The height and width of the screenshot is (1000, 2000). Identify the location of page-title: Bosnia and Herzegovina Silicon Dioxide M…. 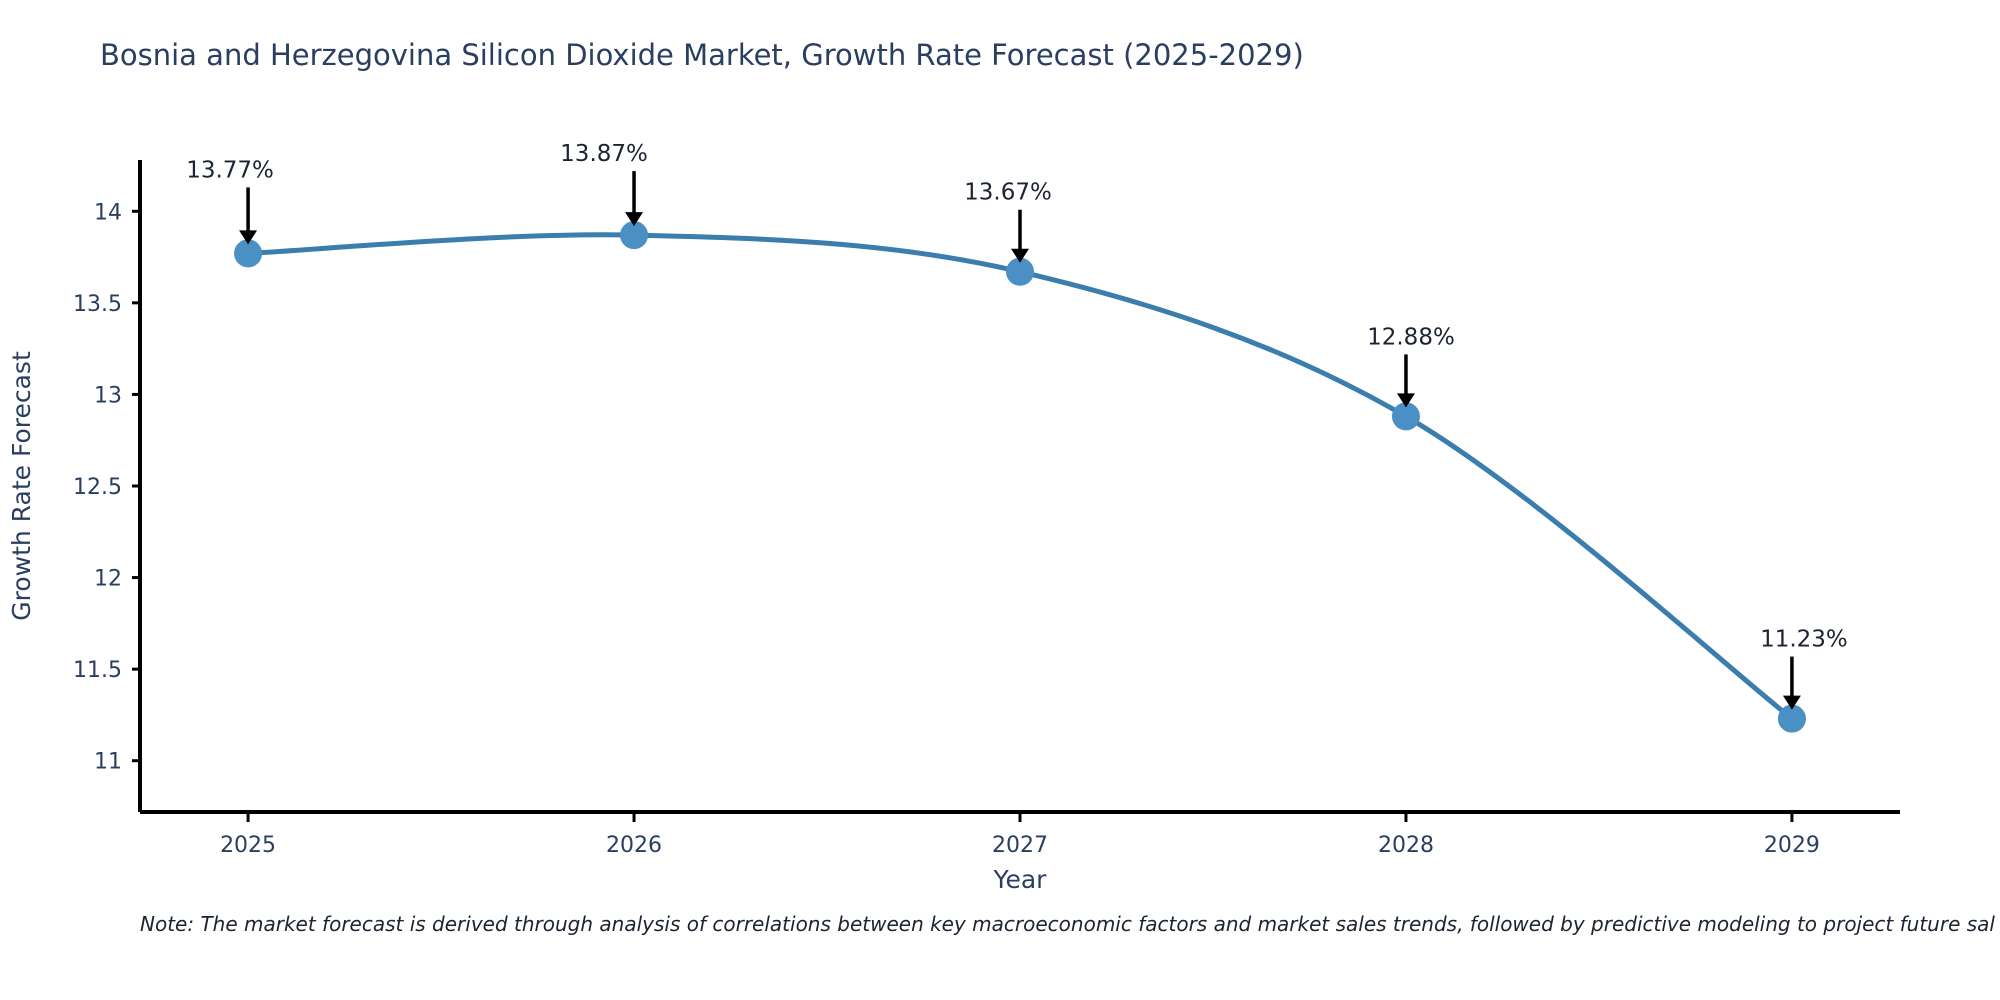
(702, 55).